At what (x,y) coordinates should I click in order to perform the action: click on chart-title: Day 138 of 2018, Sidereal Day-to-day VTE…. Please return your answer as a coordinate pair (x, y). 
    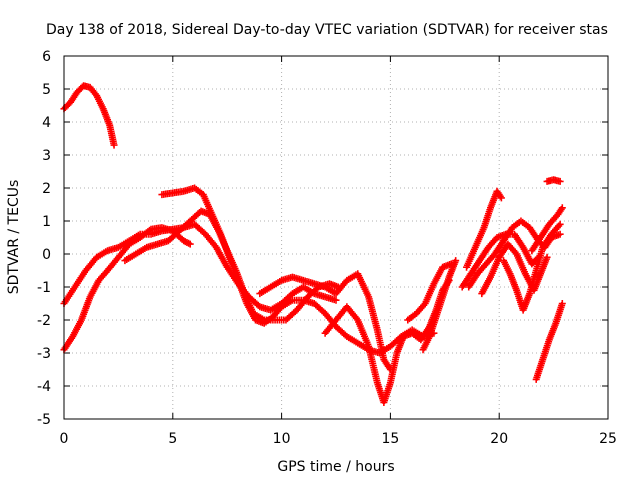
    Looking at the image, I should click on (327, 30).